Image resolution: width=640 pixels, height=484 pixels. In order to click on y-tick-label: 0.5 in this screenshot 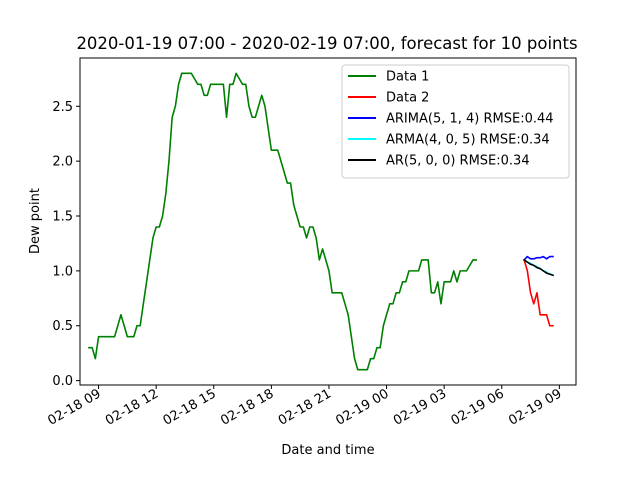, I will do `click(62, 326)`.